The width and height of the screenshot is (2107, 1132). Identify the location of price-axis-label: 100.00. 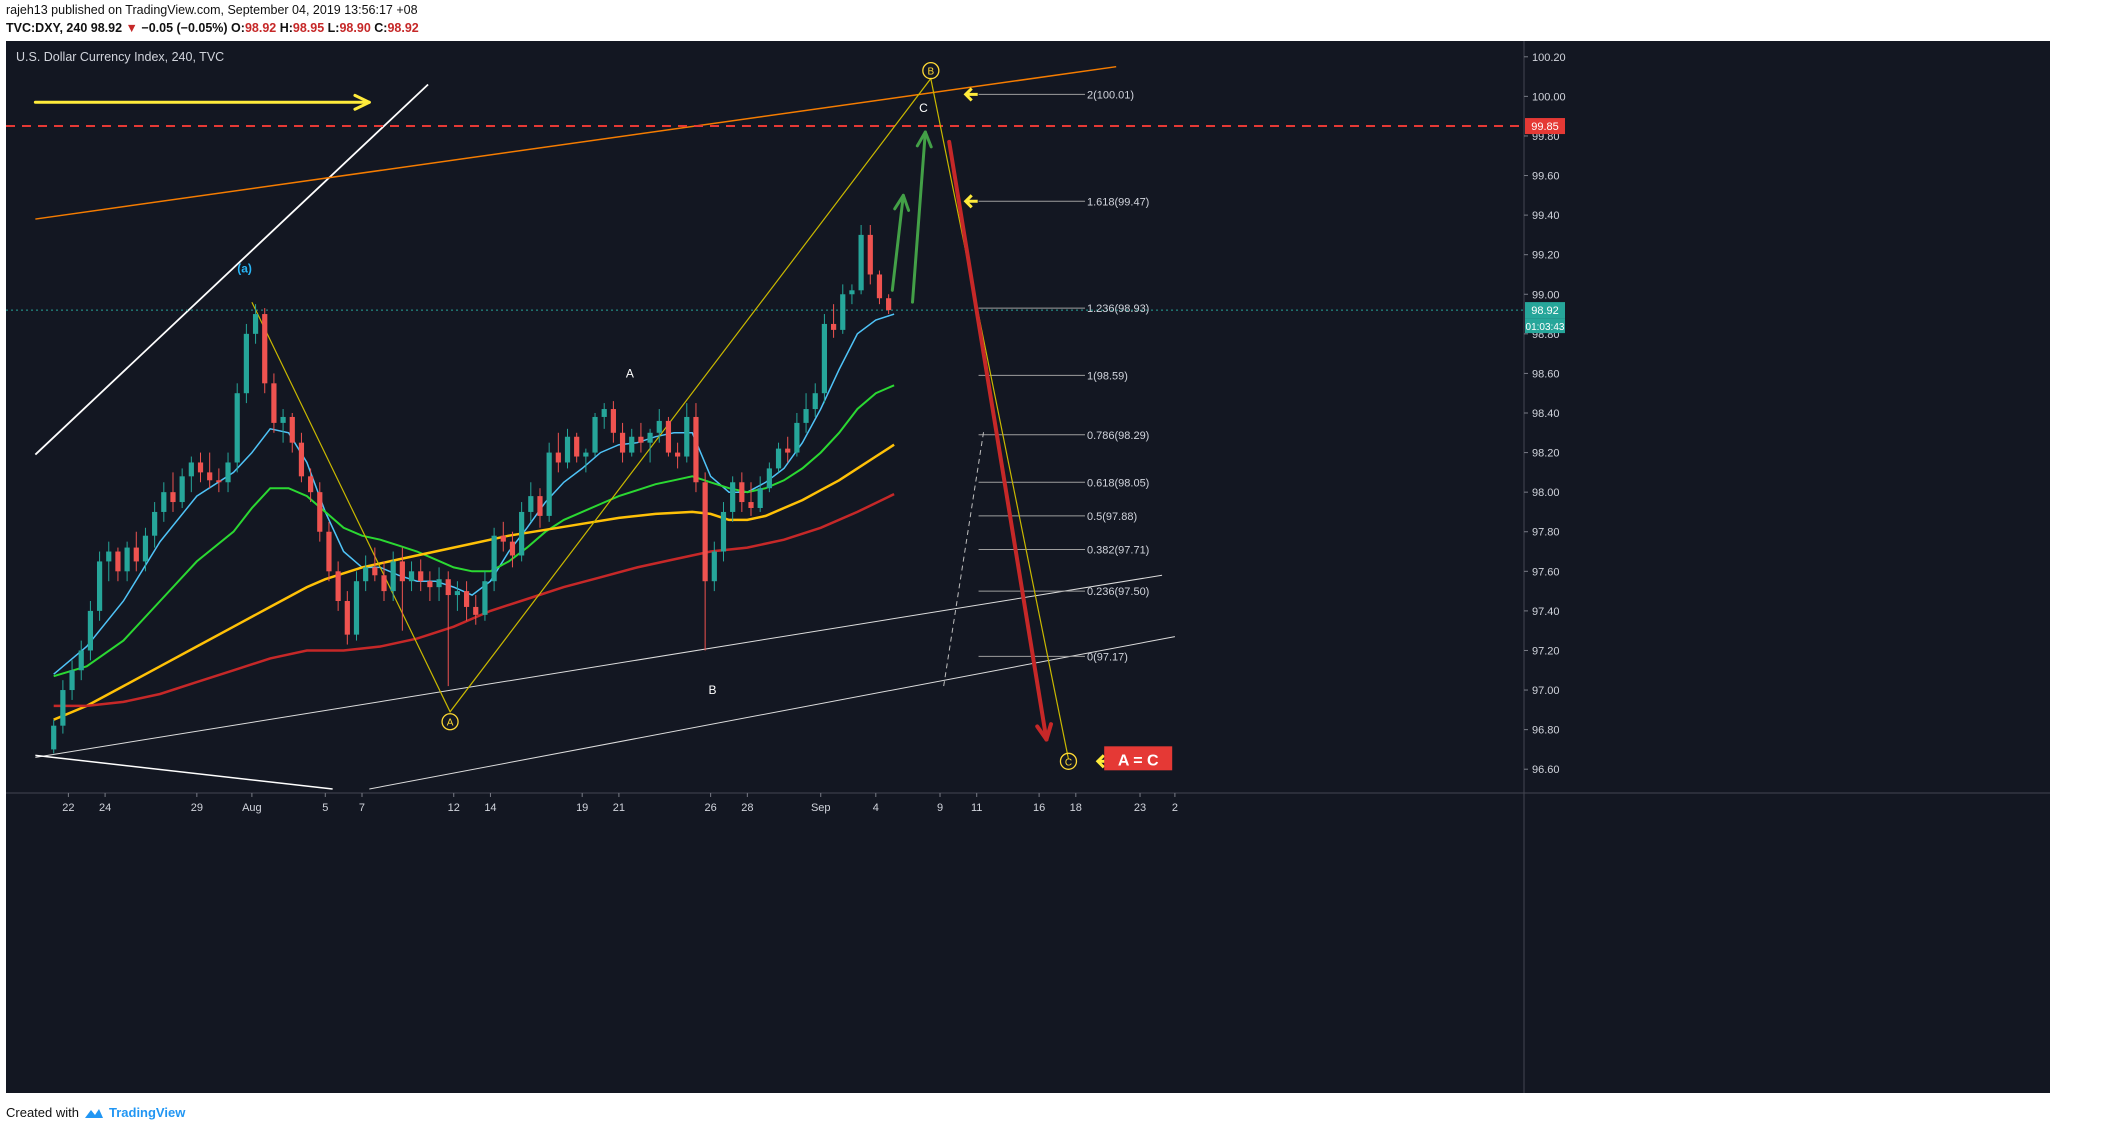
(1549, 97).